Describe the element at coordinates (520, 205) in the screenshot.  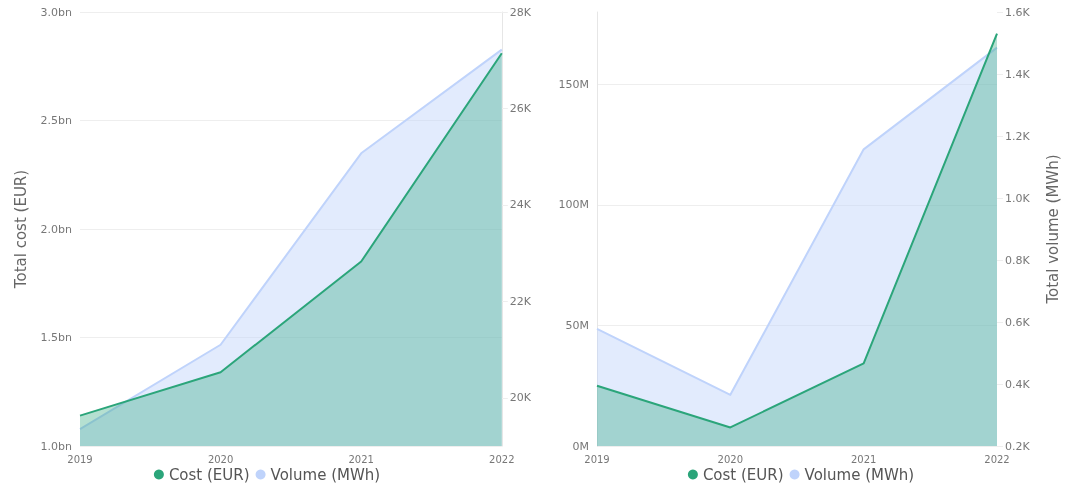
I see `y2-tick-label: 24K` at that location.